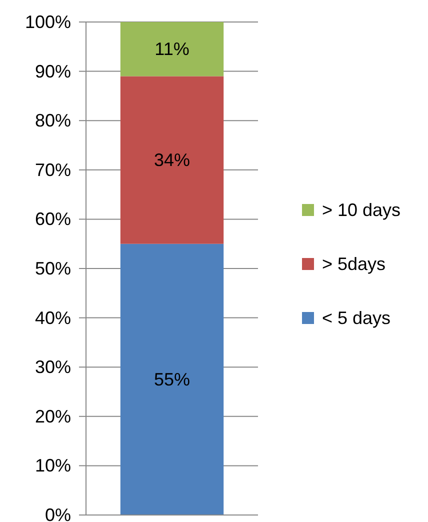  Describe the element at coordinates (52, 268) in the screenshot. I see `y-tick-label: 50%` at that location.